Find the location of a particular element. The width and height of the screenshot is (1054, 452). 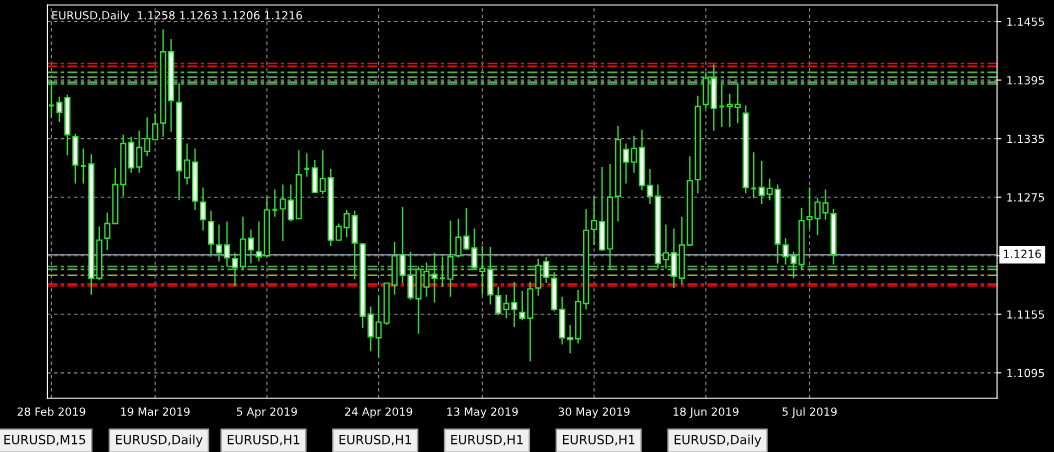

x-tick-label: 18 Jun 2019 is located at coordinates (706, 412).